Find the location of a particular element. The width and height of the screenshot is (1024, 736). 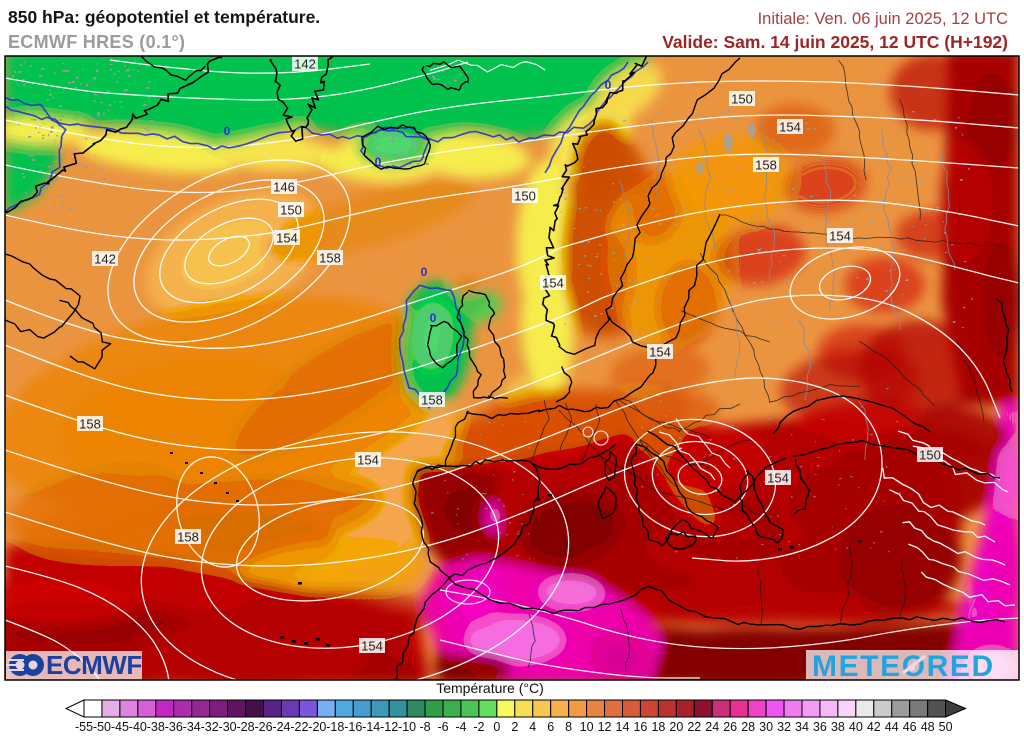

svg-text: 28 is located at coordinates (748, 727).